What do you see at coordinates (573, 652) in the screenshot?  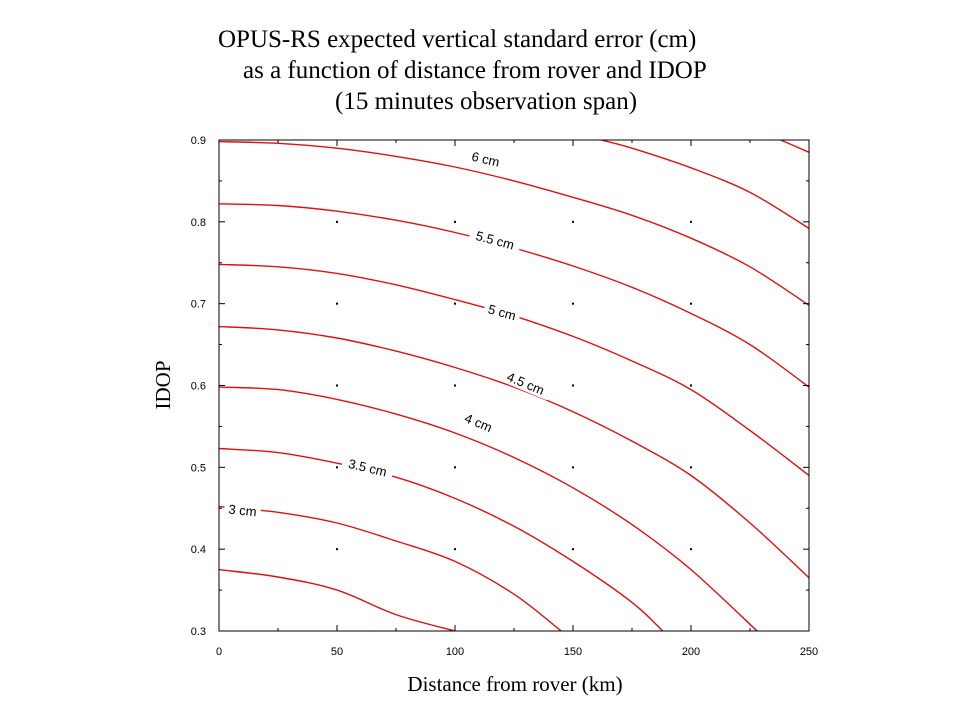 I see `x-tick-label: 150` at bounding box center [573, 652].